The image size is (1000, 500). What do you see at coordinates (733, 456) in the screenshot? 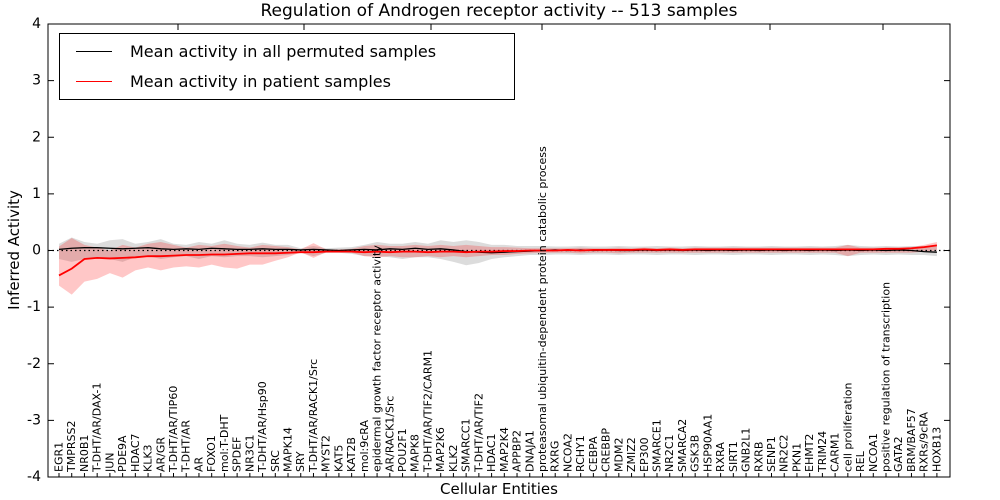
I see `x-tick-label: SIRT1` at bounding box center [733, 456].